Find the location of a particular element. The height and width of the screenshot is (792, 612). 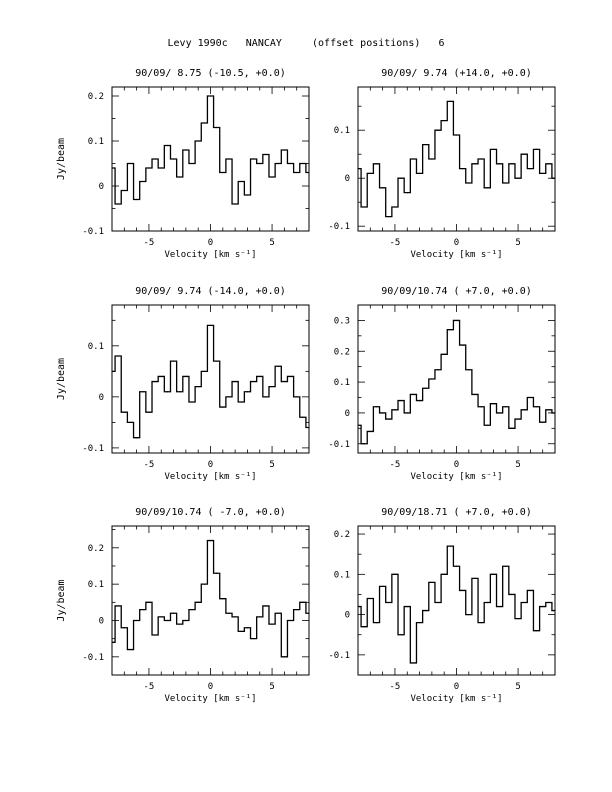

panel-title: 90/09/10.74 ( -7.0, +0.0) is located at coordinates (210, 512).